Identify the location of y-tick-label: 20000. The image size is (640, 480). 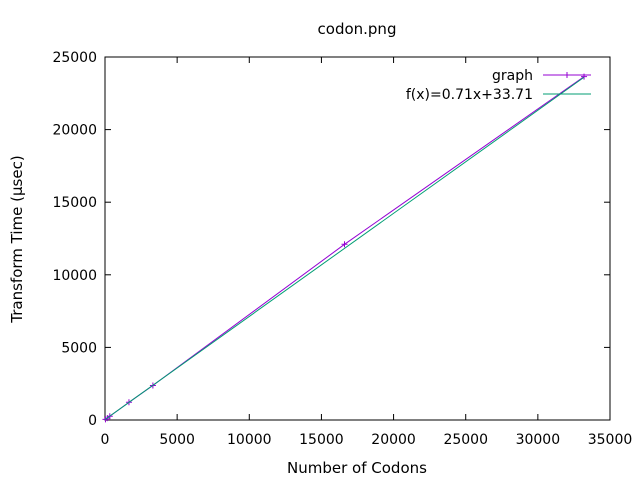
(74, 131).